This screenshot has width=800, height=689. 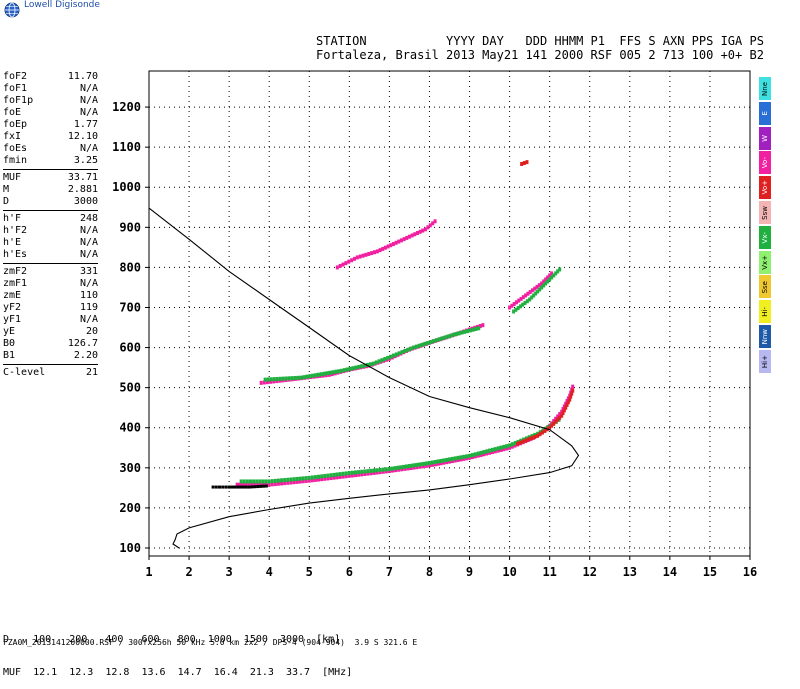 I want to click on divider, so click(x=50, y=364).